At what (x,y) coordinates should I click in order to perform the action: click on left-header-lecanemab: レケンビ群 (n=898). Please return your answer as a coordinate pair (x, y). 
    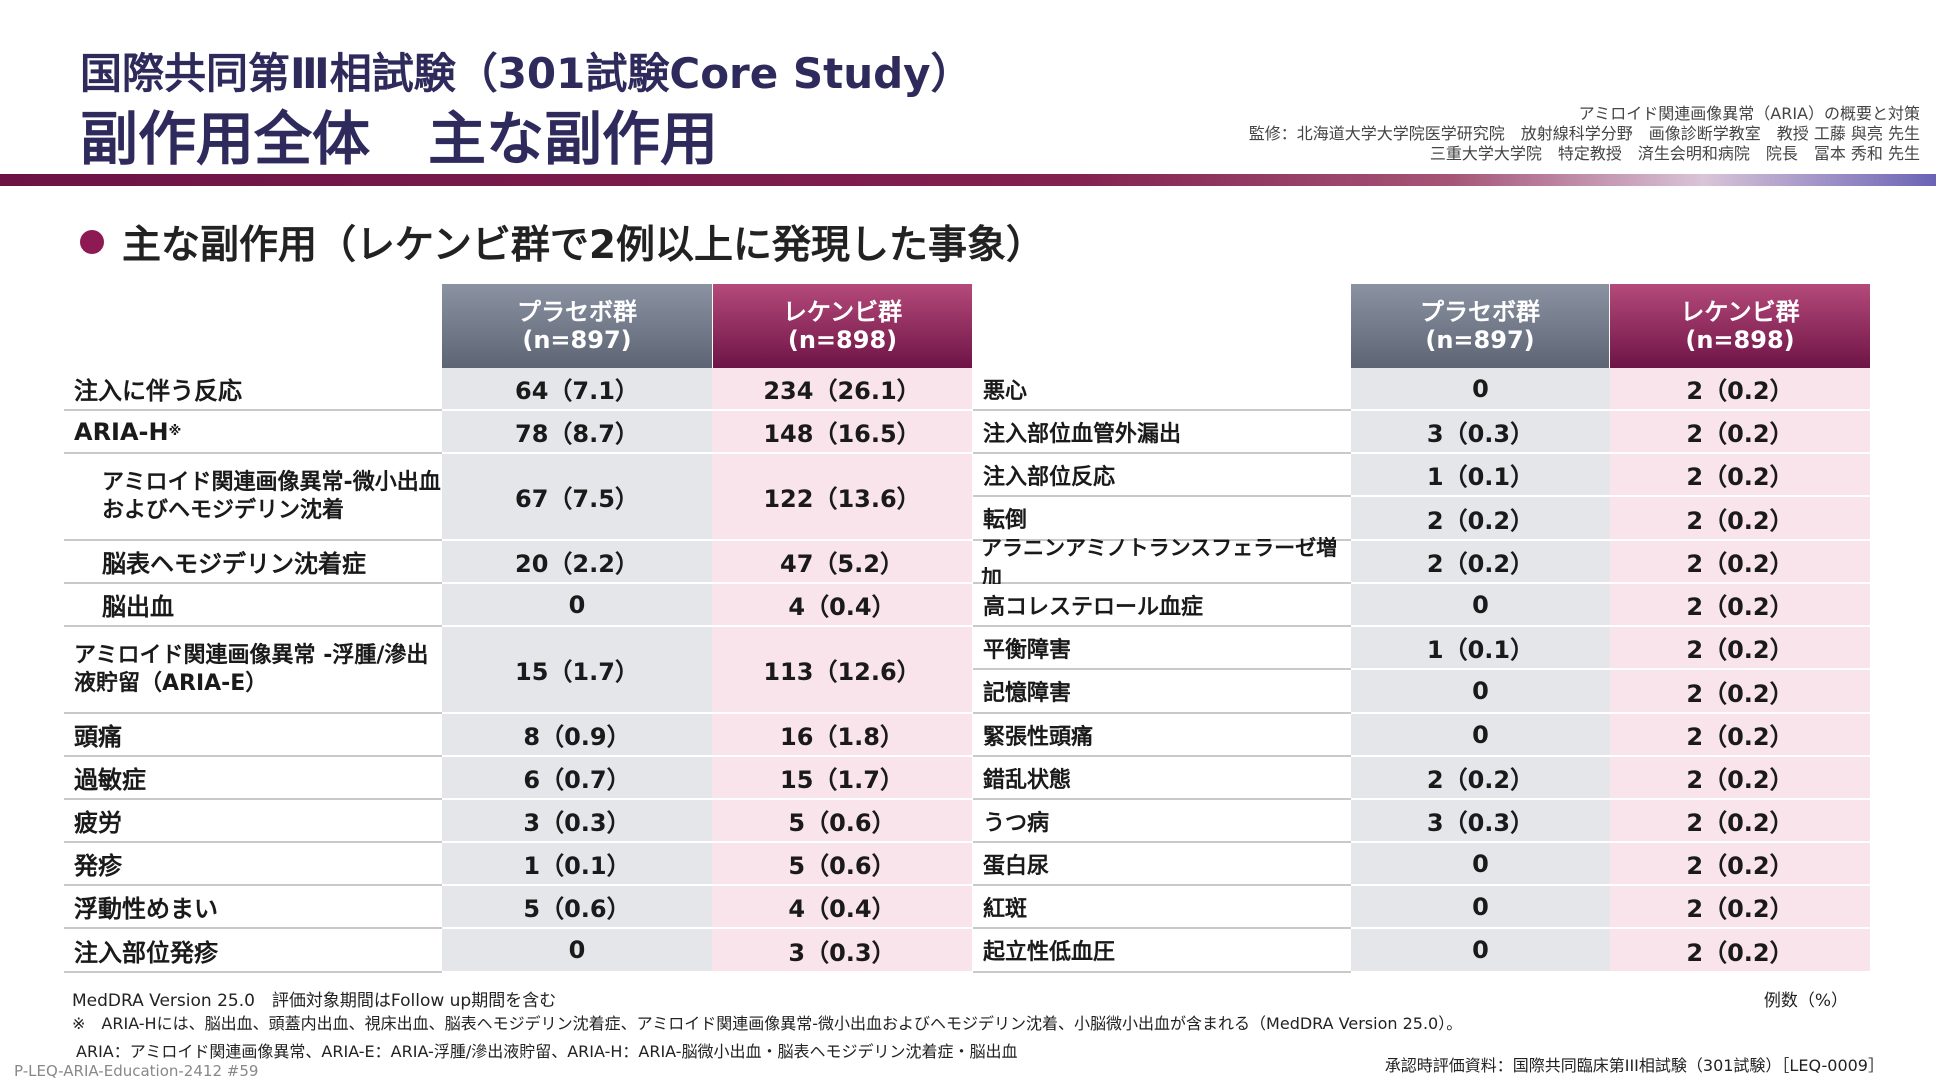
    Looking at the image, I should click on (842, 326).